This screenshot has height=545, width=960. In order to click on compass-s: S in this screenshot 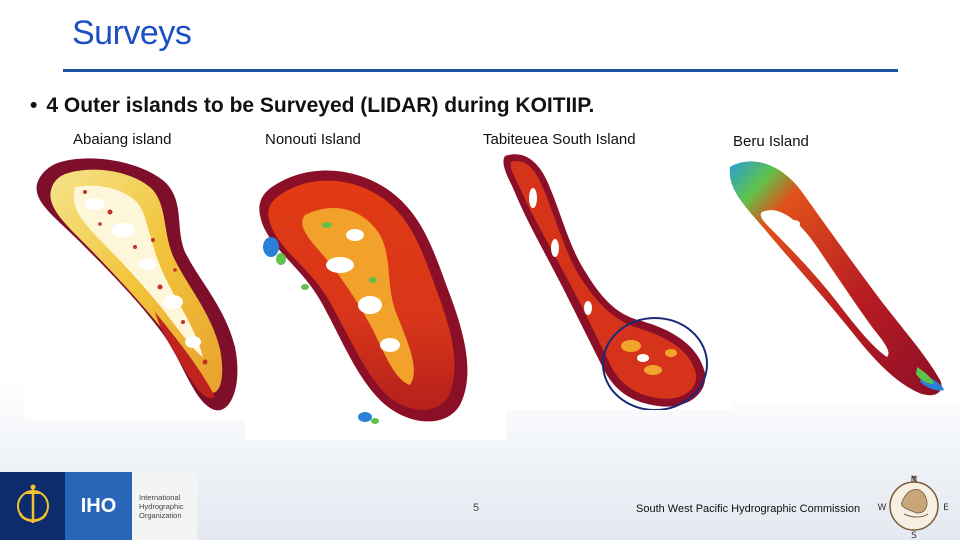, I will do `click(914, 535)`.